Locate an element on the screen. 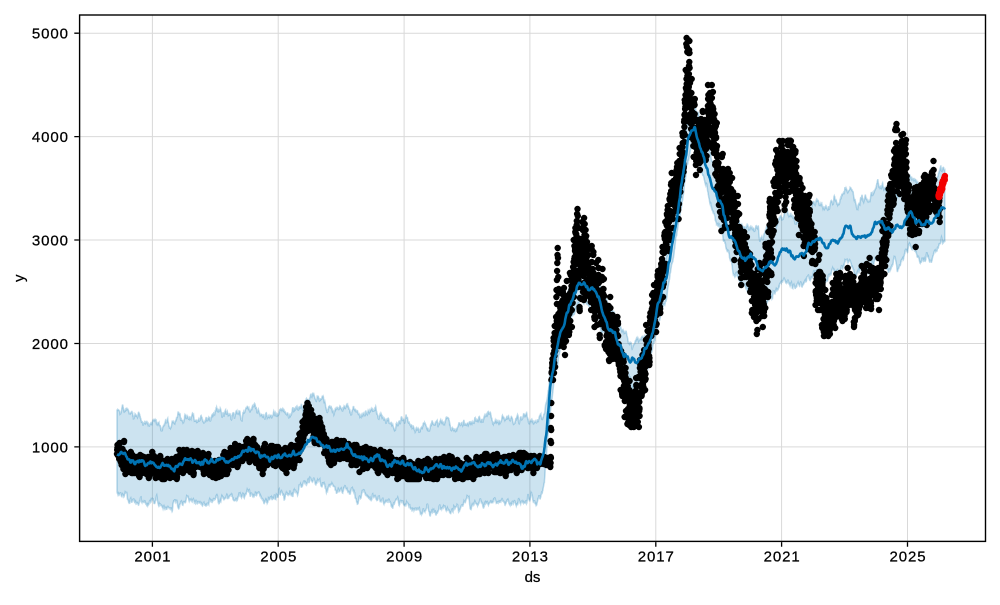 This screenshot has width=1000, height=605. svg-text: 2025 is located at coordinates (908, 556).